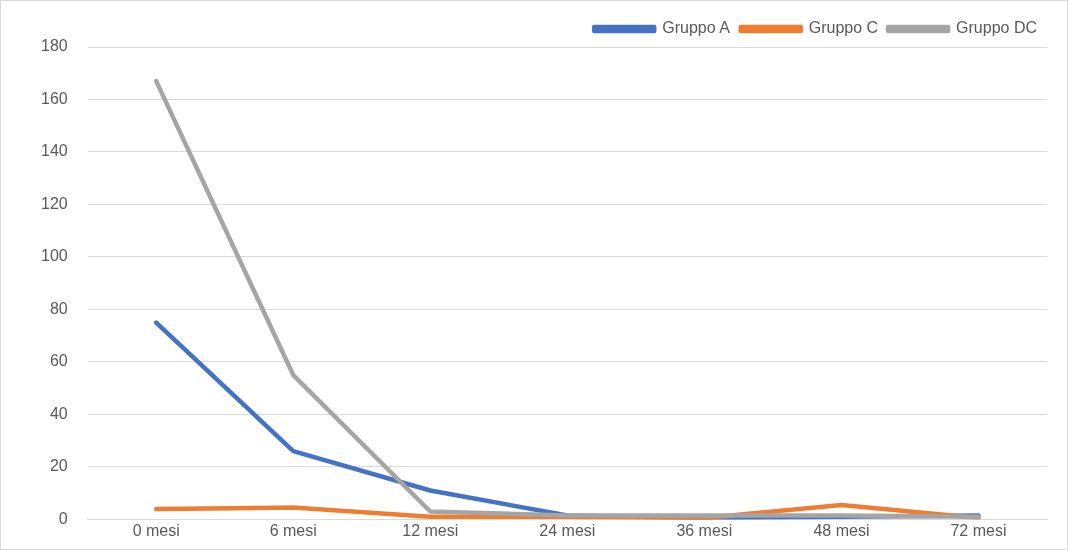 The width and height of the screenshot is (1068, 550). I want to click on legend-label: Gruppo C, so click(843, 28).